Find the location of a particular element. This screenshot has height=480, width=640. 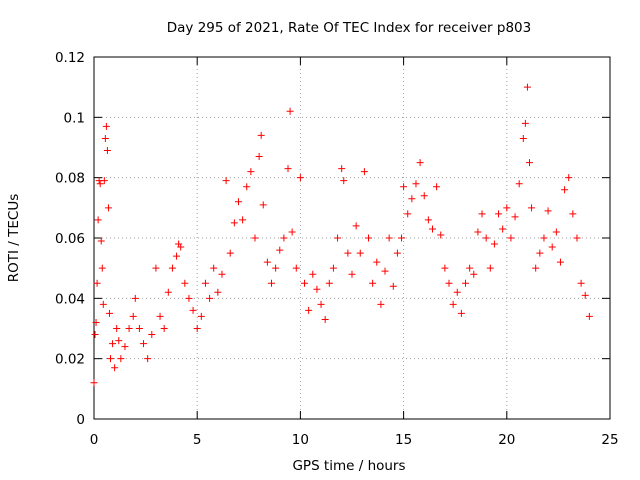

x-tick-label: 10 is located at coordinates (300, 440).